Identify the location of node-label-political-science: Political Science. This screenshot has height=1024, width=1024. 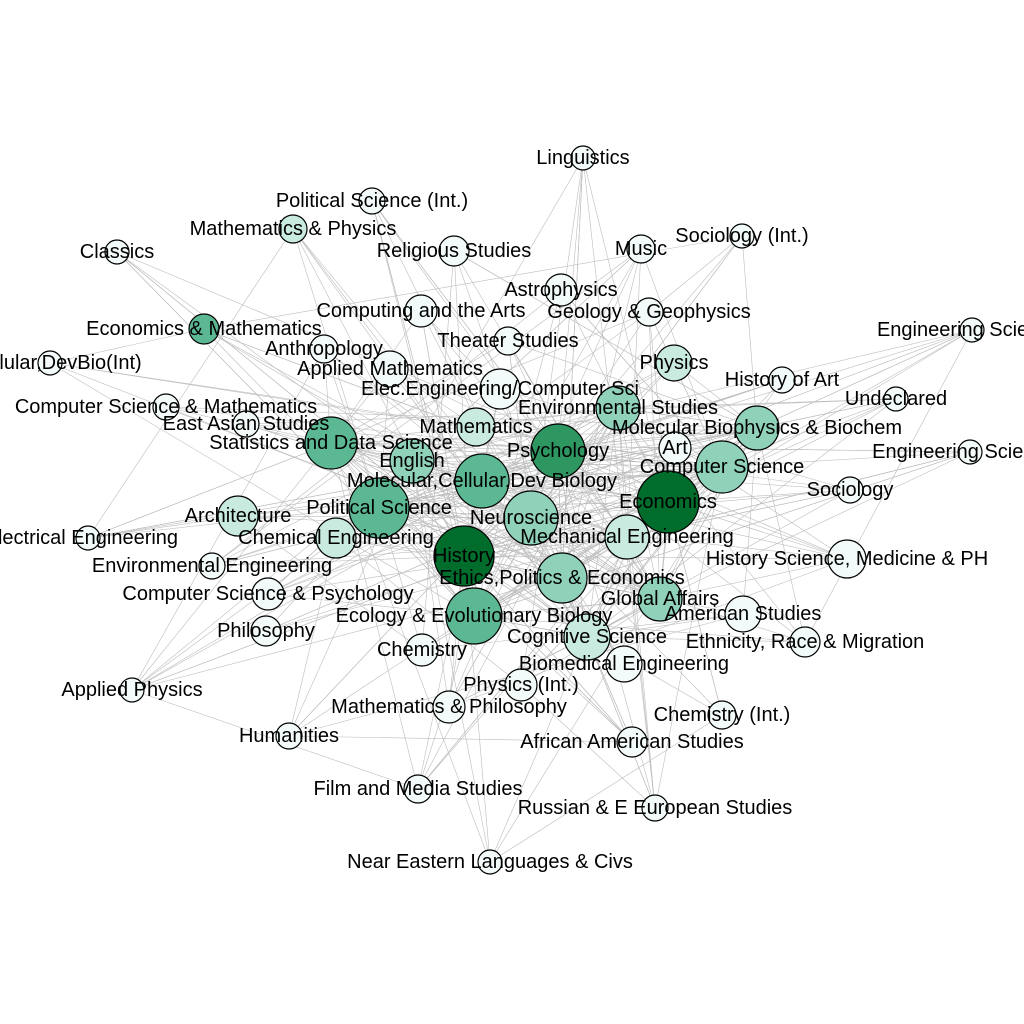
(379, 508).